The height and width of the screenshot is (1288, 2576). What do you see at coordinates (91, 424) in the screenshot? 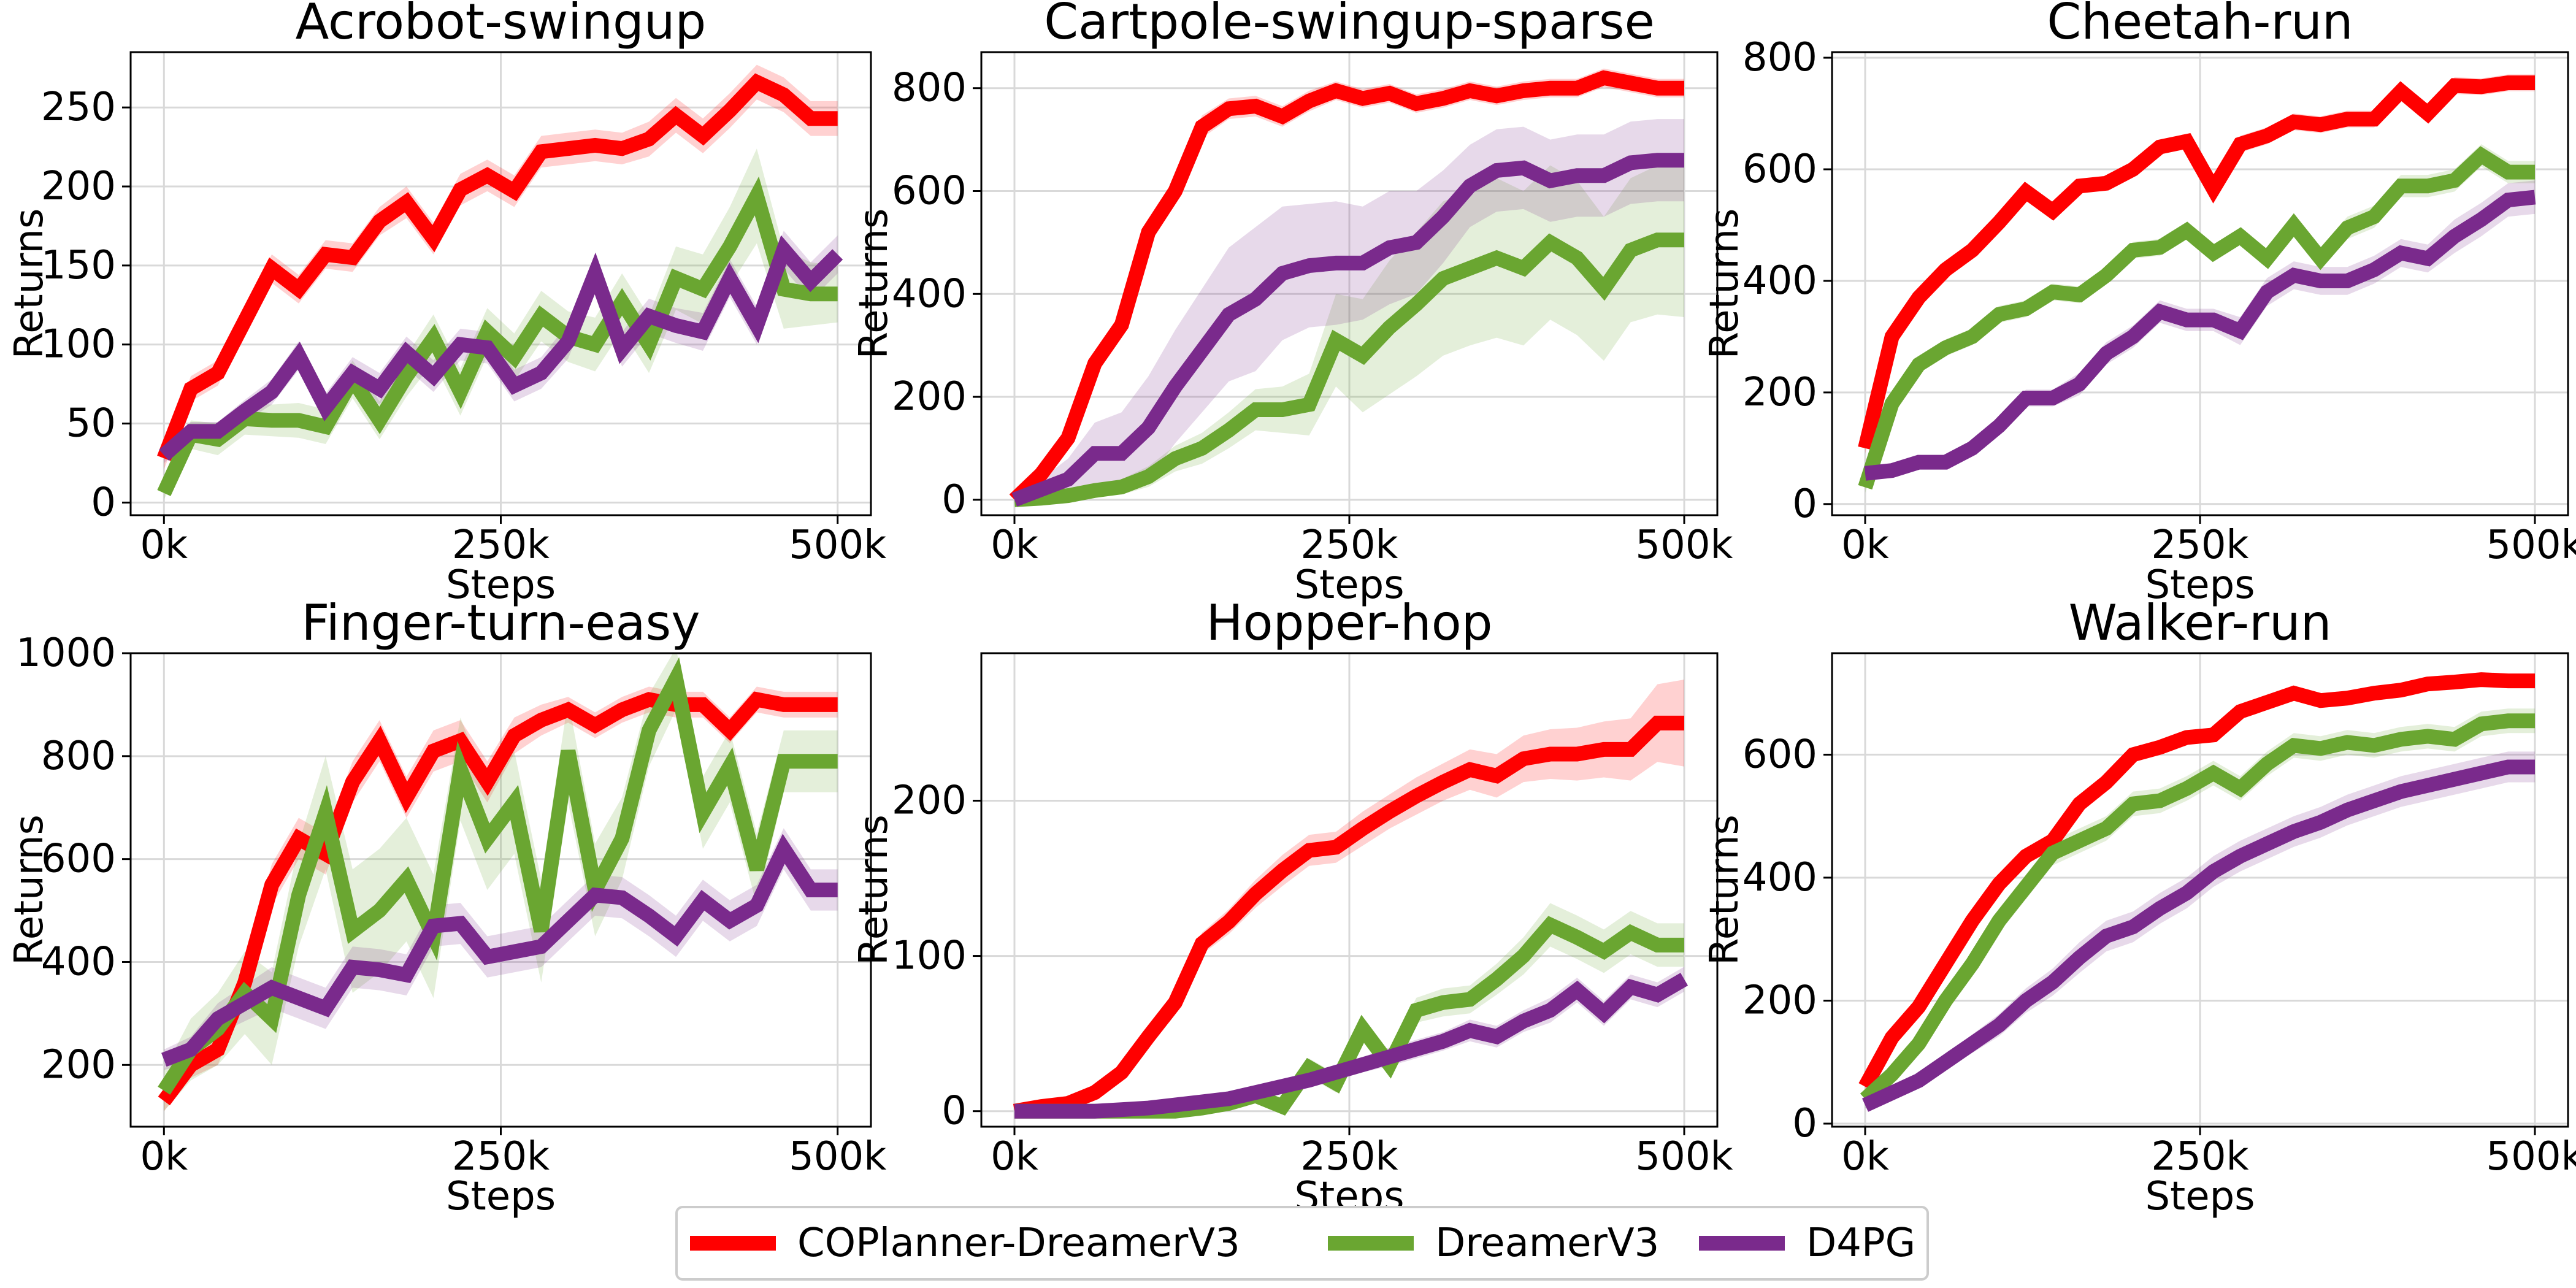
I see `y-tick-label: 50` at bounding box center [91, 424].